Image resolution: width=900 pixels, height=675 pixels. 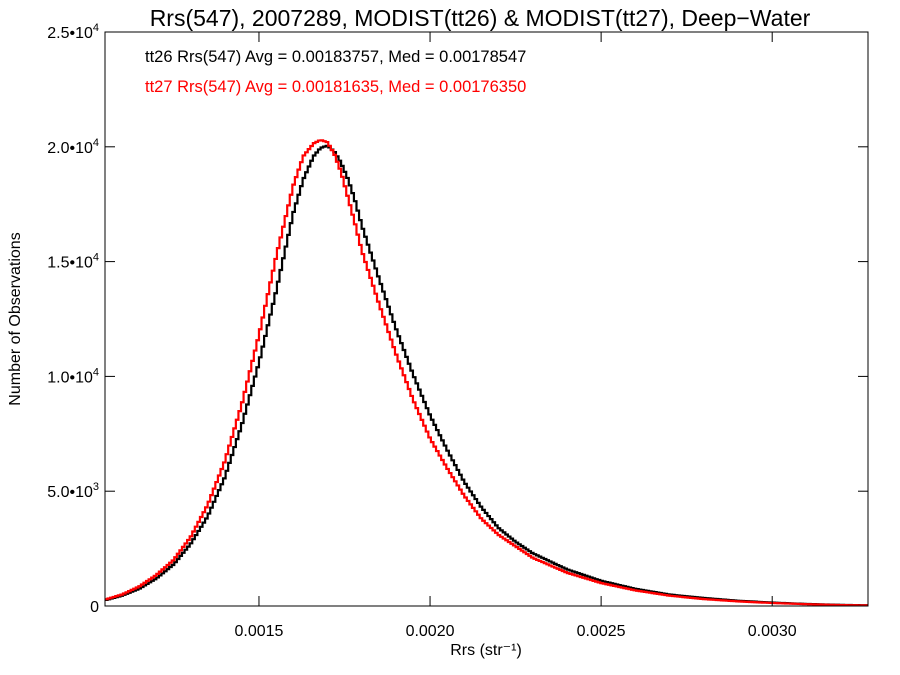 What do you see at coordinates (486, 650) in the screenshot?
I see `x-axis-label: Rrs (str⁻¹)` at bounding box center [486, 650].